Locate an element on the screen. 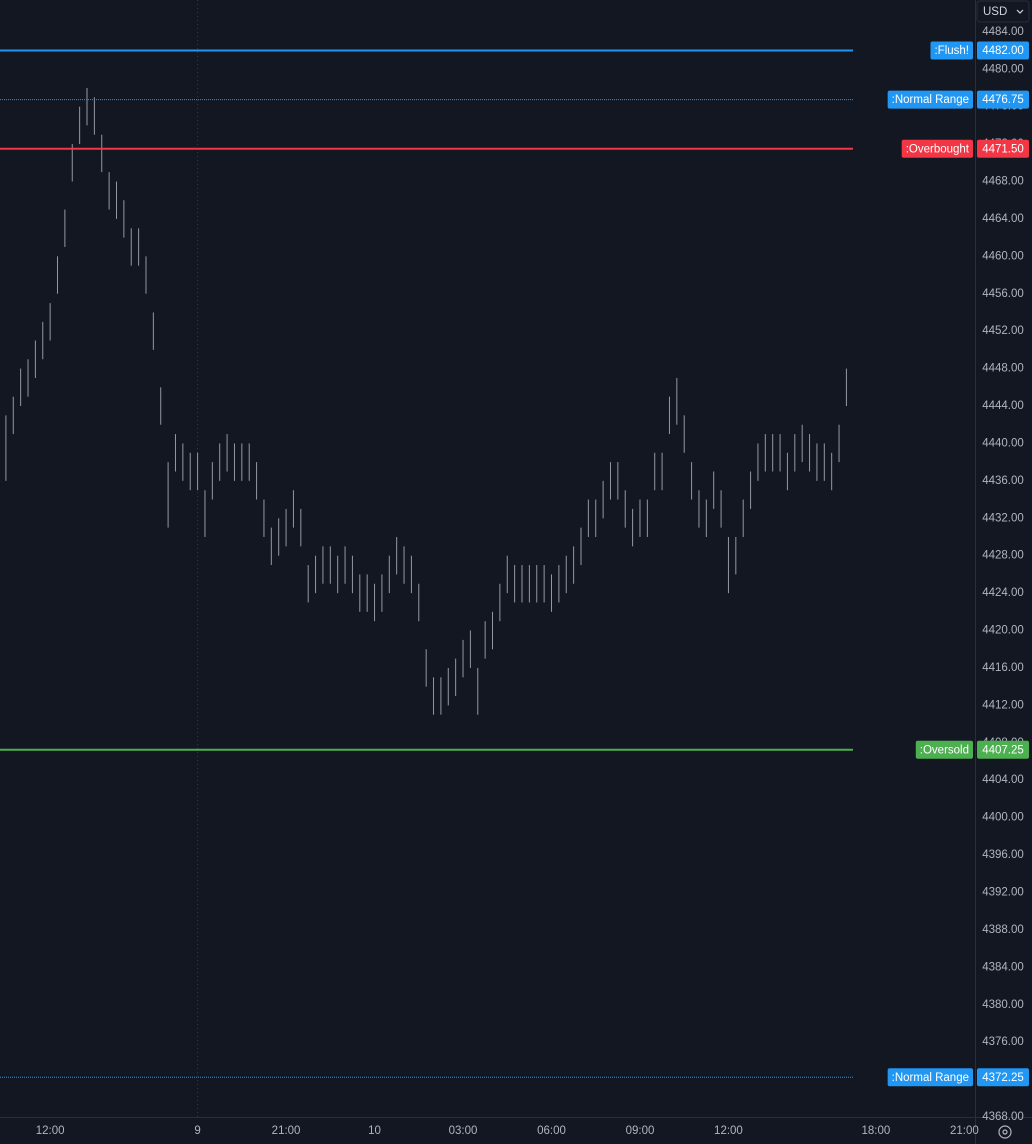  y-tick-label: 4448.00 is located at coordinates (1003, 369).